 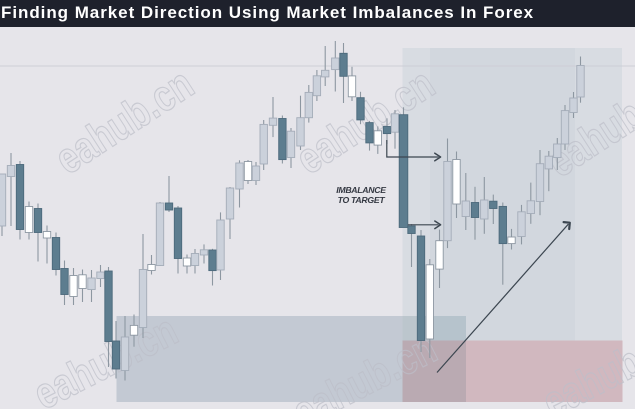 What do you see at coordinates (362, 200) in the screenshot?
I see `svg-text: TO TARGET` at bounding box center [362, 200].